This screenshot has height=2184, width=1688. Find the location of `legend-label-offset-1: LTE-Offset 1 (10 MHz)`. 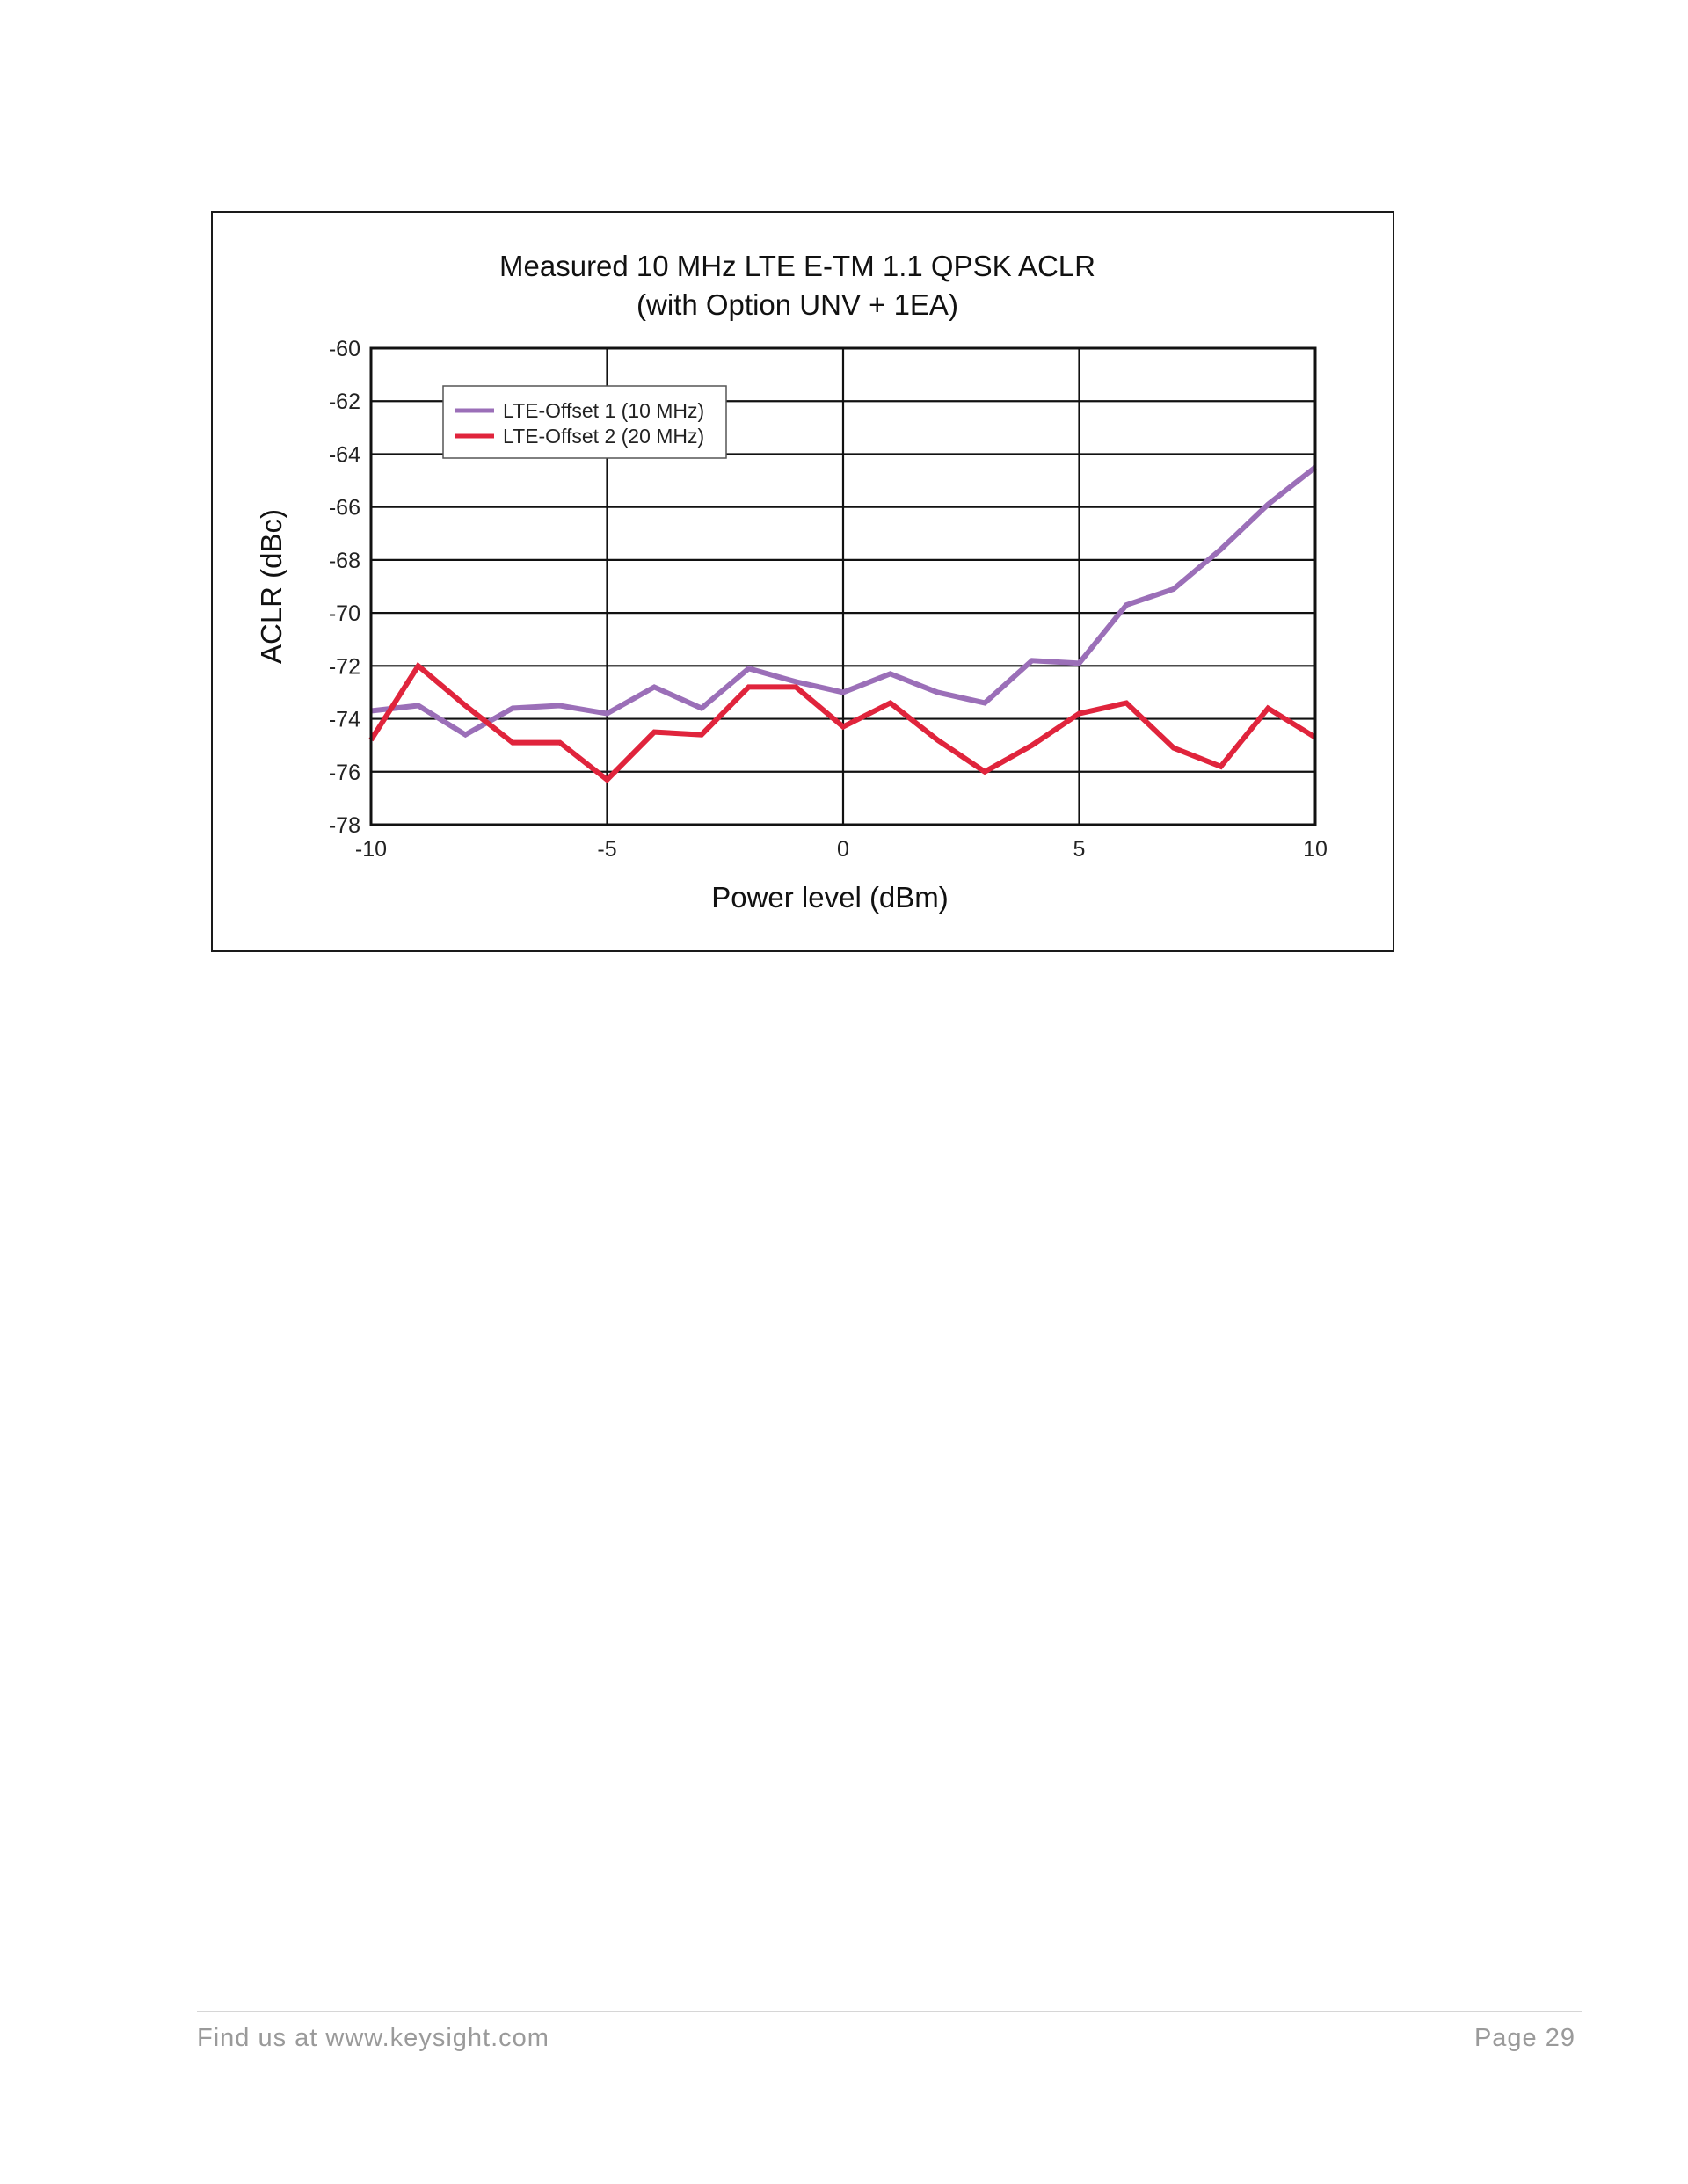

legend-label-offset-1: LTE-Offset 1 (10 MHz) is located at coordinates (603, 410).